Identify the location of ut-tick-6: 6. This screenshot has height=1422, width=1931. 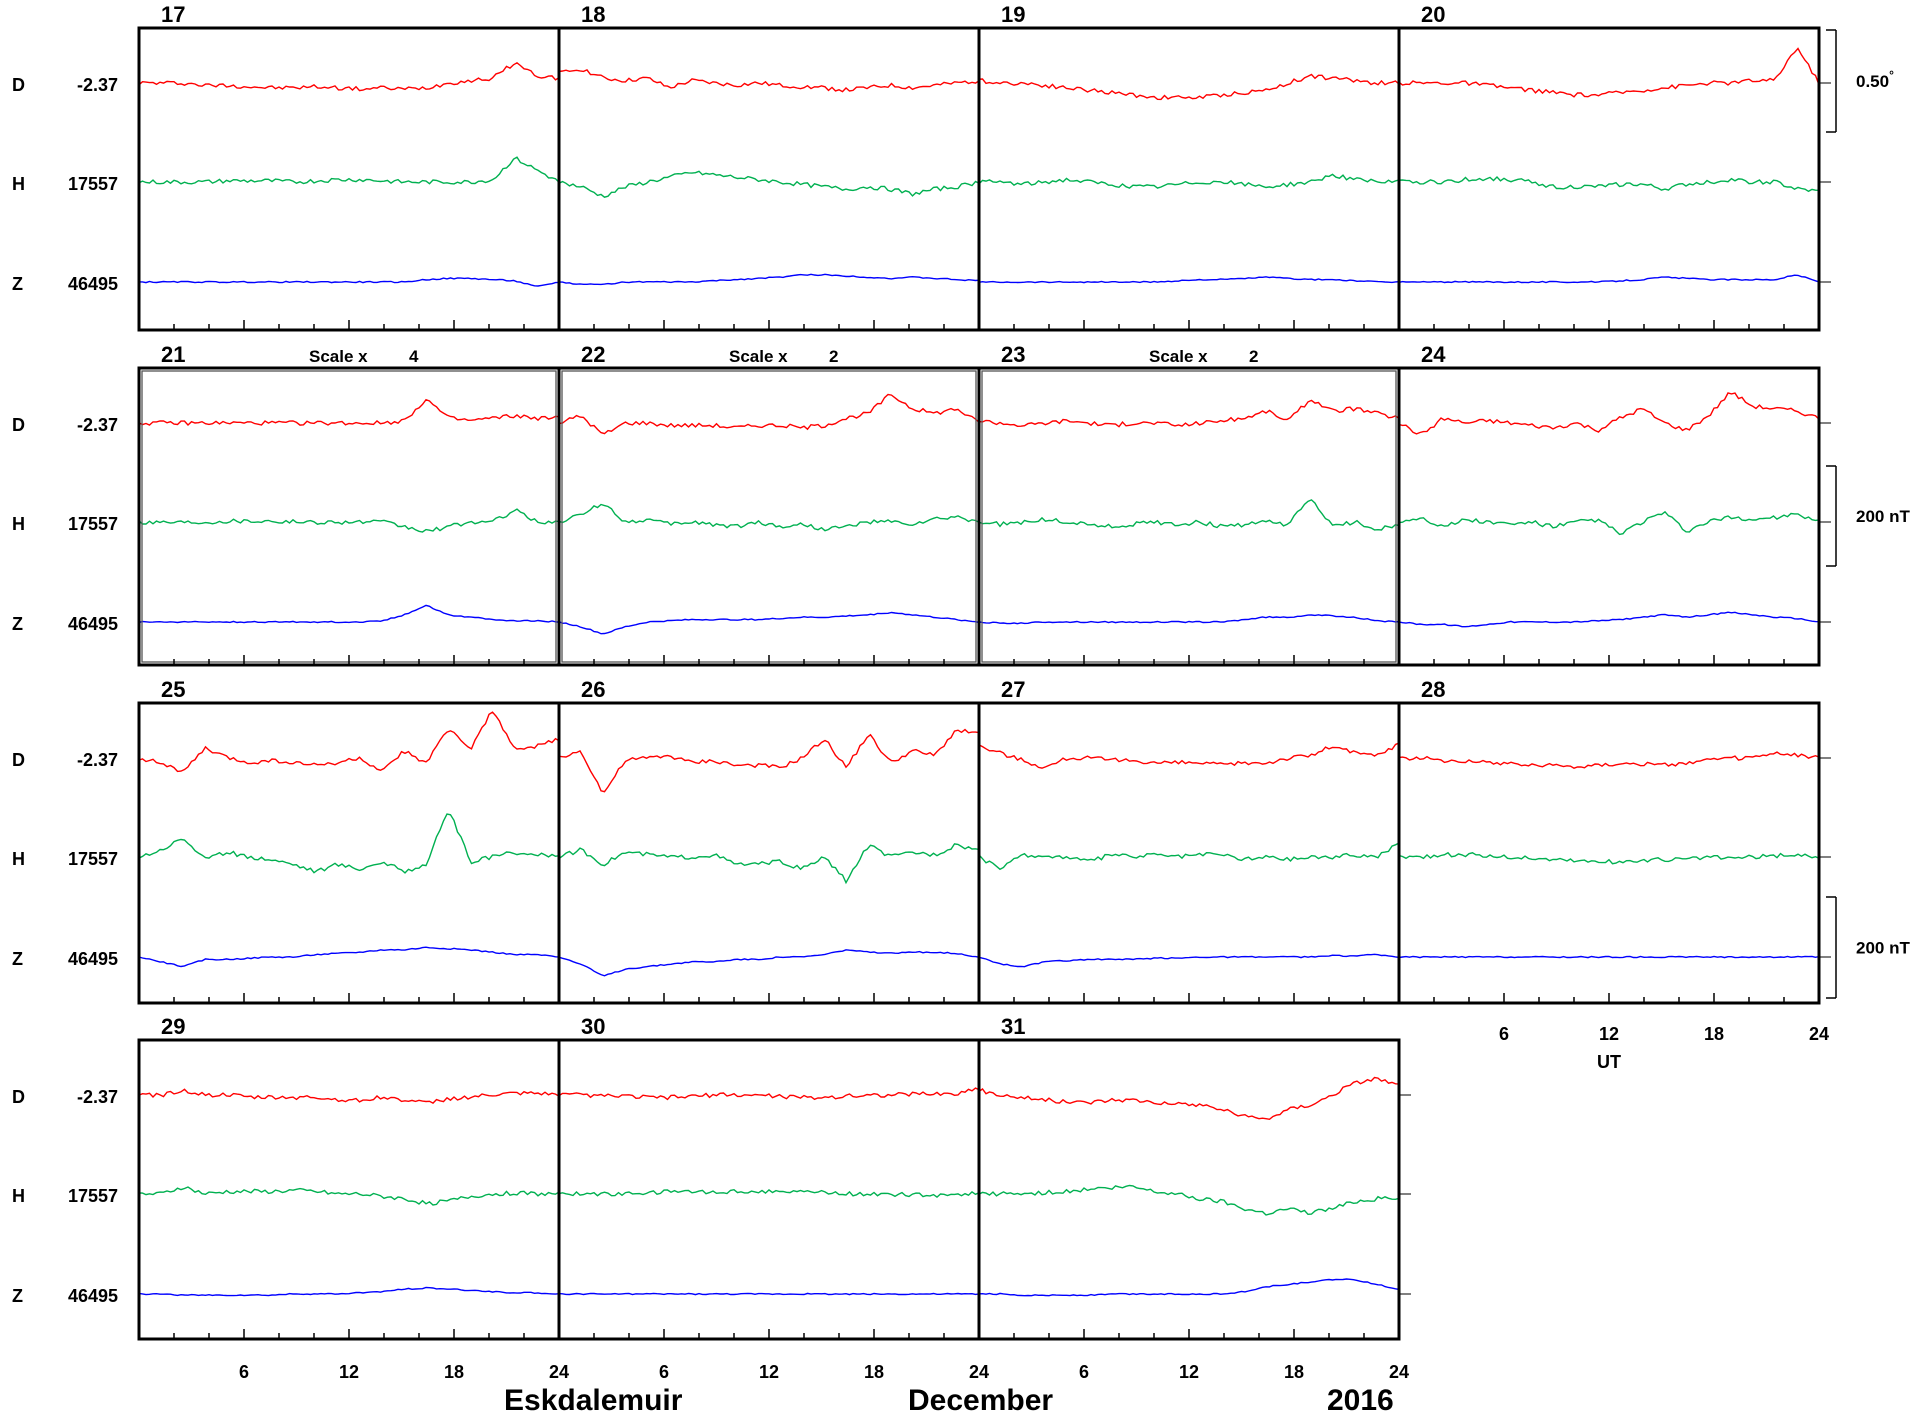
(1504, 1034).